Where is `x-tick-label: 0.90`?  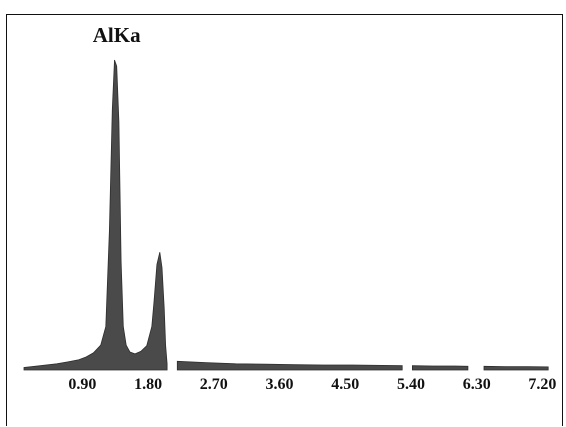
x-tick-label: 0.90 is located at coordinates (82, 384).